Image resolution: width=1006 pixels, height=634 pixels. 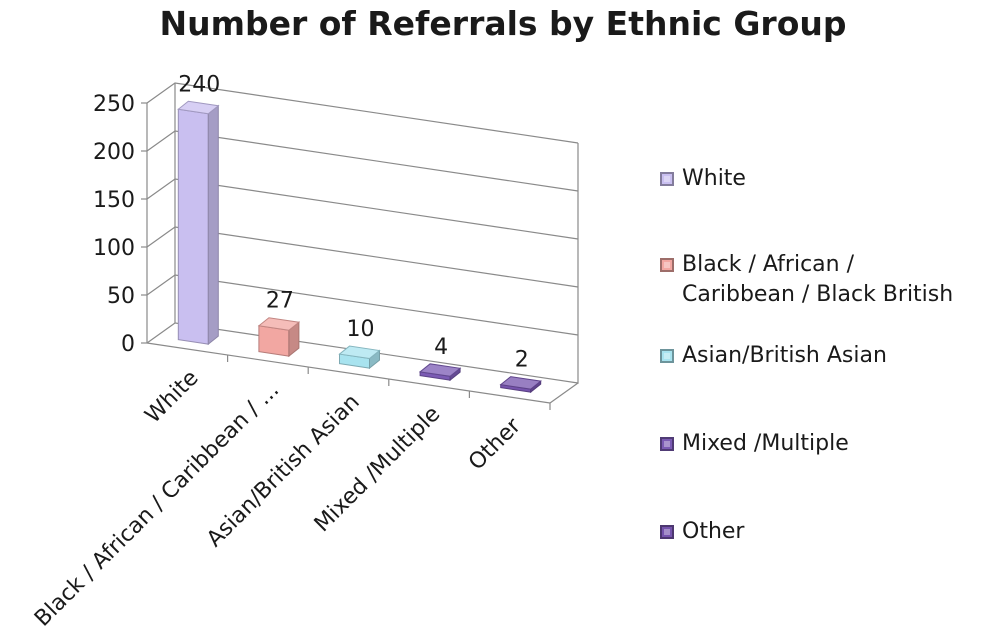 What do you see at coordinates (161, 333) in the screenshot?
I see `floor-left-edge` at bounding box center [161, 333].